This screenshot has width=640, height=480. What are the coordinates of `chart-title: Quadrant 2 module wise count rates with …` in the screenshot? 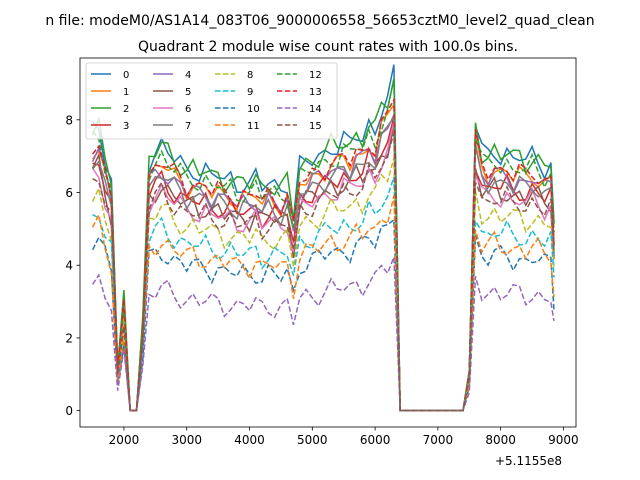 It's located at (328, 47).